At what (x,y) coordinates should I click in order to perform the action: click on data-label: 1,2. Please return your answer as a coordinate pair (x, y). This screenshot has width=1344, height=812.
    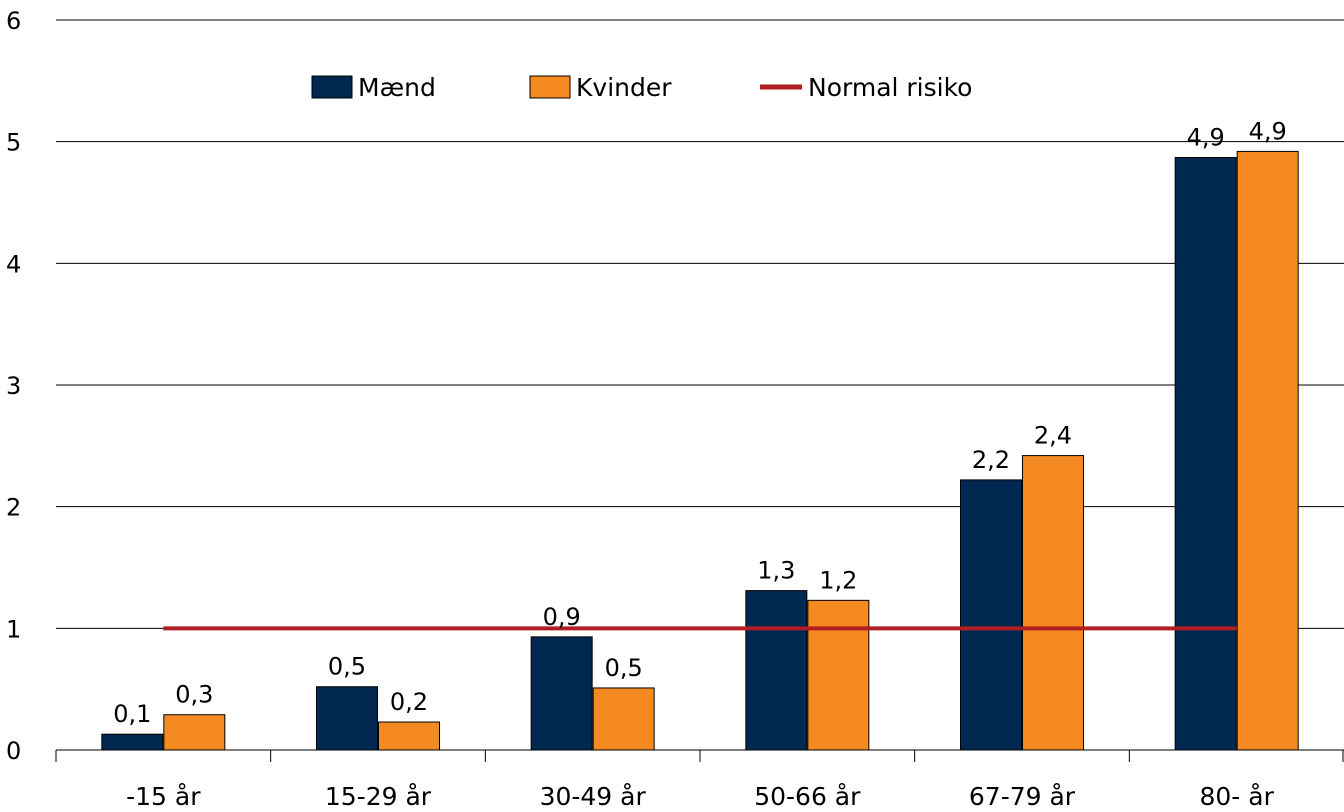
    Looking at the image, I should click on (838, 580).